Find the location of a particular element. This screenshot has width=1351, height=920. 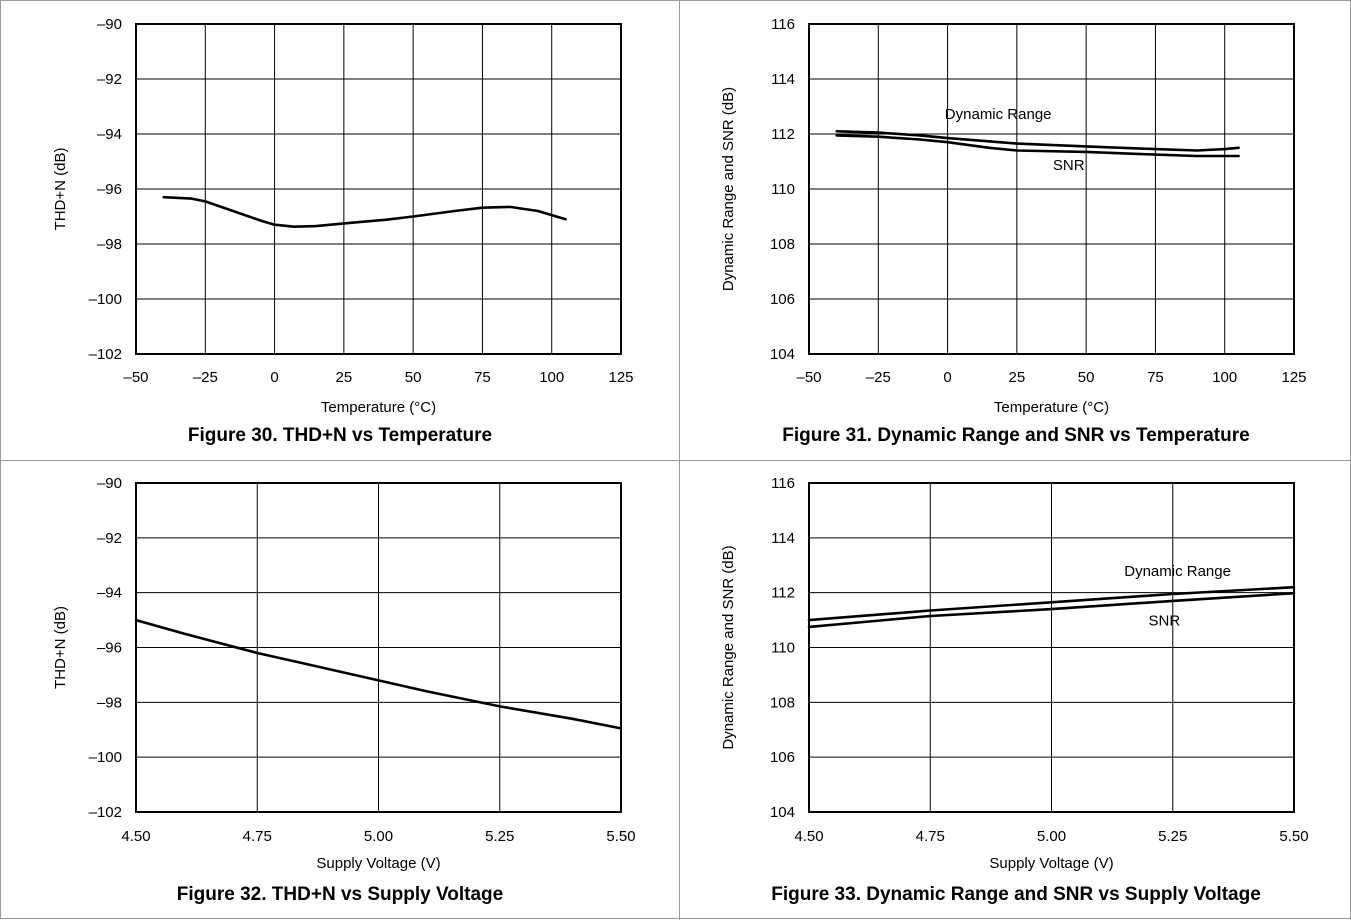

figure-caption: Figure 32. THD+N vs Supply Voltage is located at coordinates (340, 894).